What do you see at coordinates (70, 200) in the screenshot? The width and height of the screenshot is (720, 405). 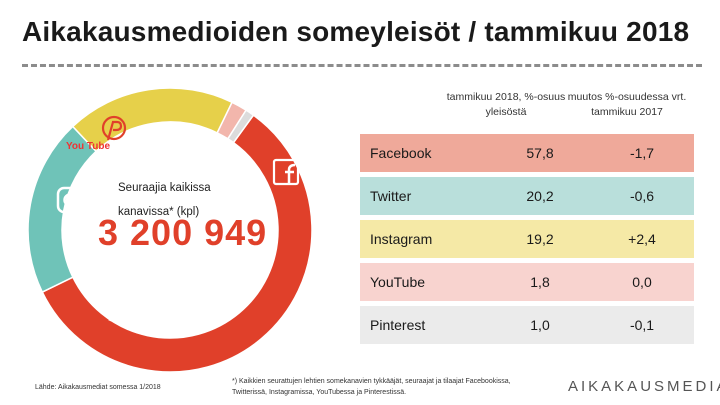 I see `instagram-icon` at bounding box center [70, 200].